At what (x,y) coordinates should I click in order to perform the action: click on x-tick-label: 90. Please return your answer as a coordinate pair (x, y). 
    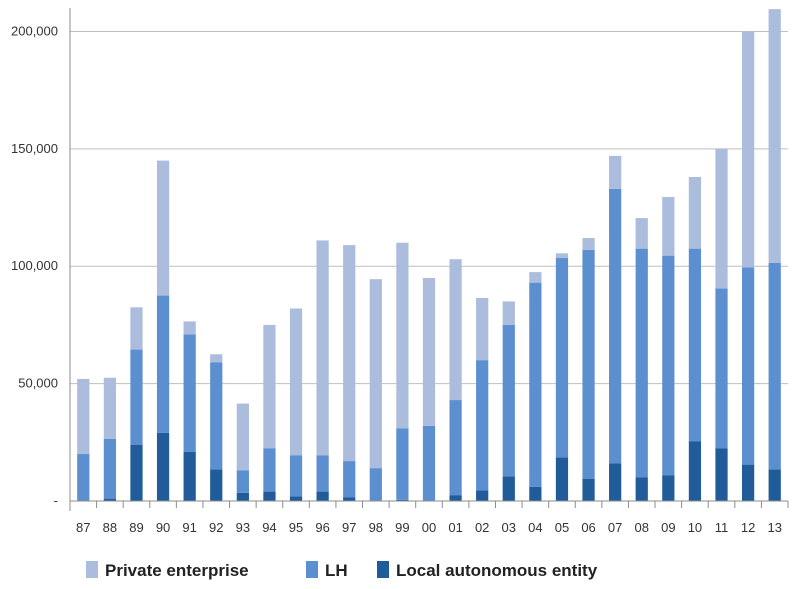
    Looking at the image, I should click on (163, 527).